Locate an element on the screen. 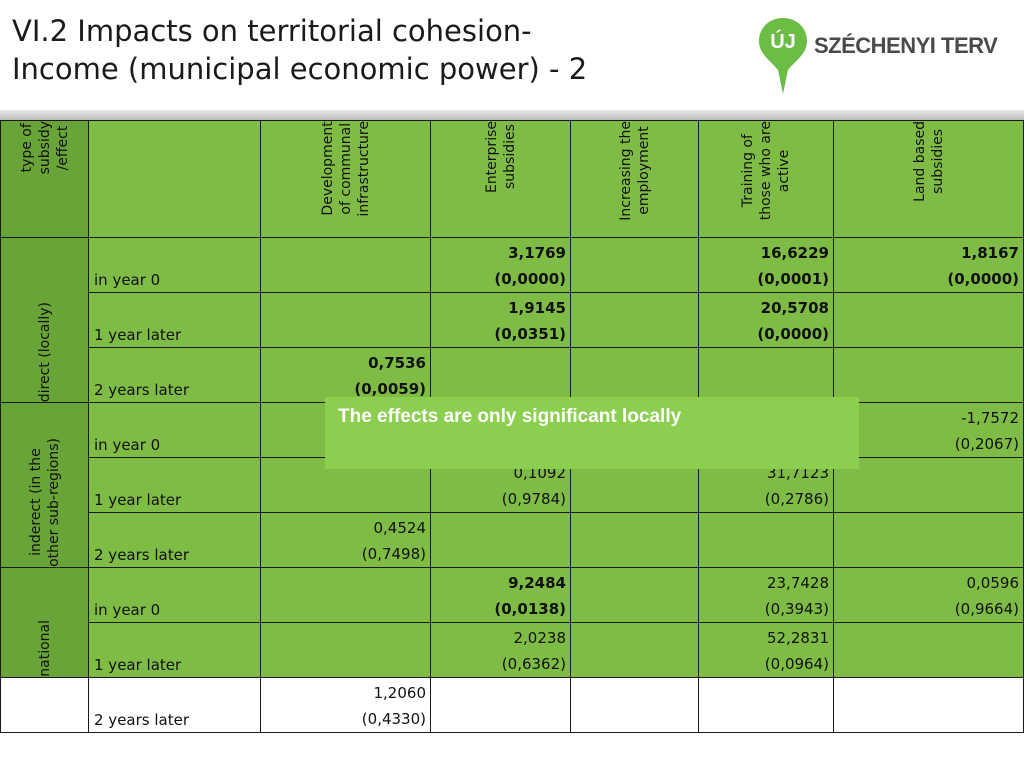 This screenshot has height=768, width=1024. value-cell: 0,0596 (0,9664) is located at coordinates (928, 595).